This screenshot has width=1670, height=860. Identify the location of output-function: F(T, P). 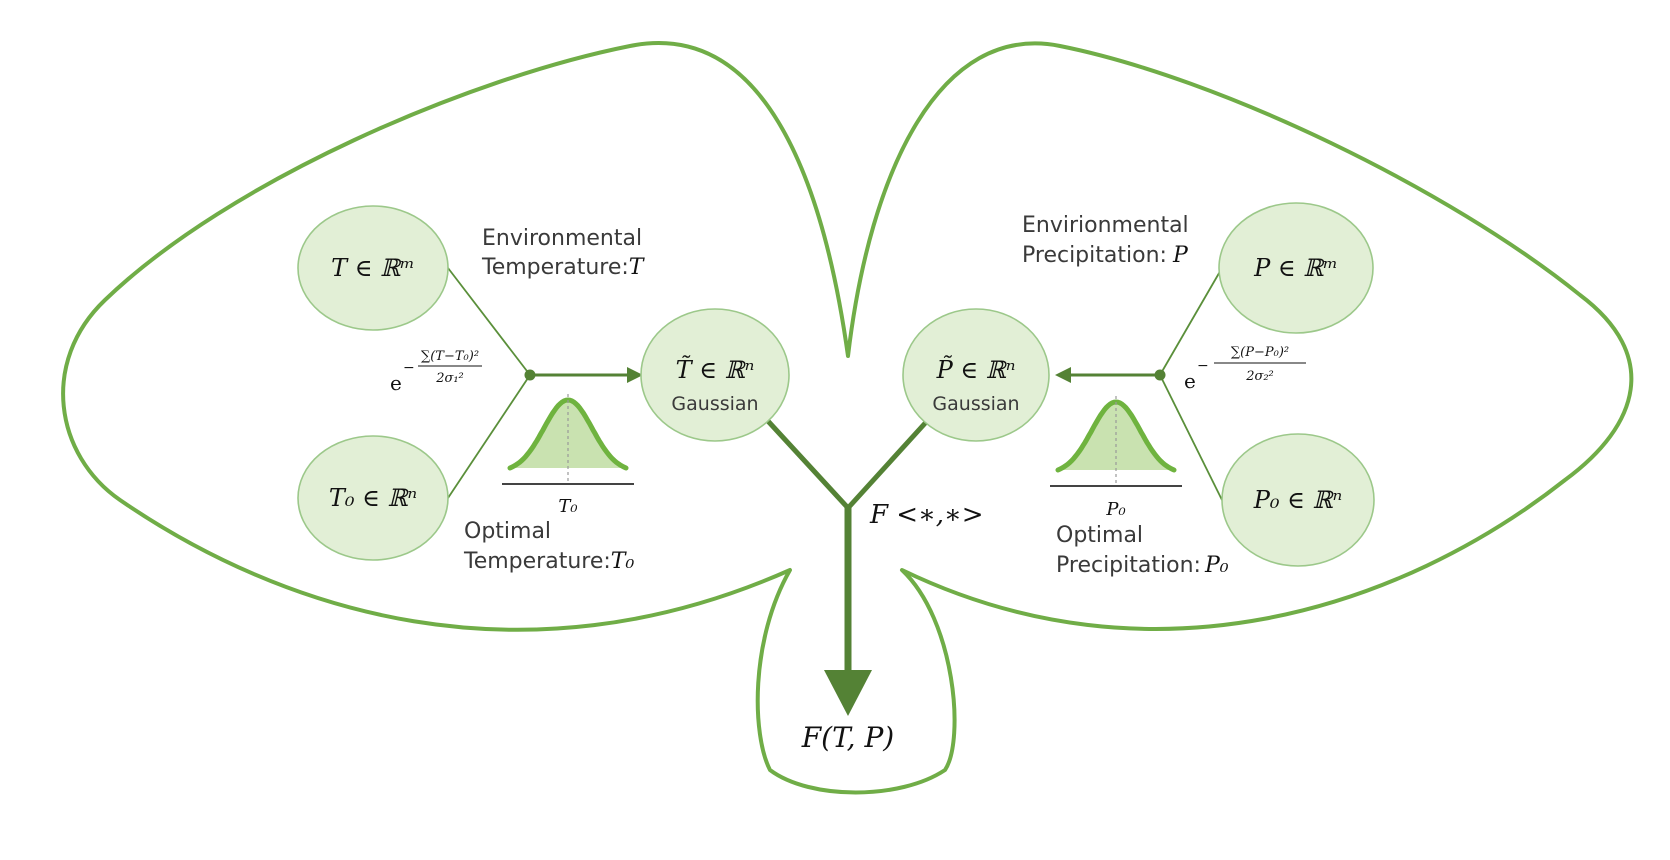
(847, 737).